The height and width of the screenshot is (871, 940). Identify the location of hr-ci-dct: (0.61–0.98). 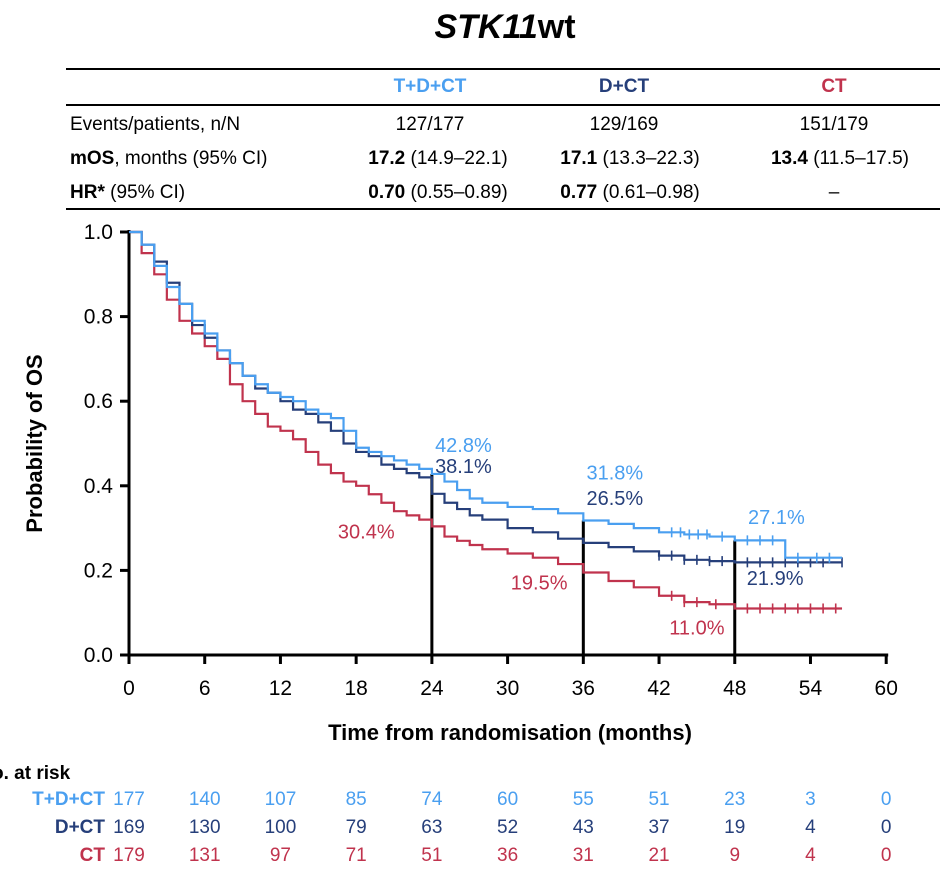
(648, 192).